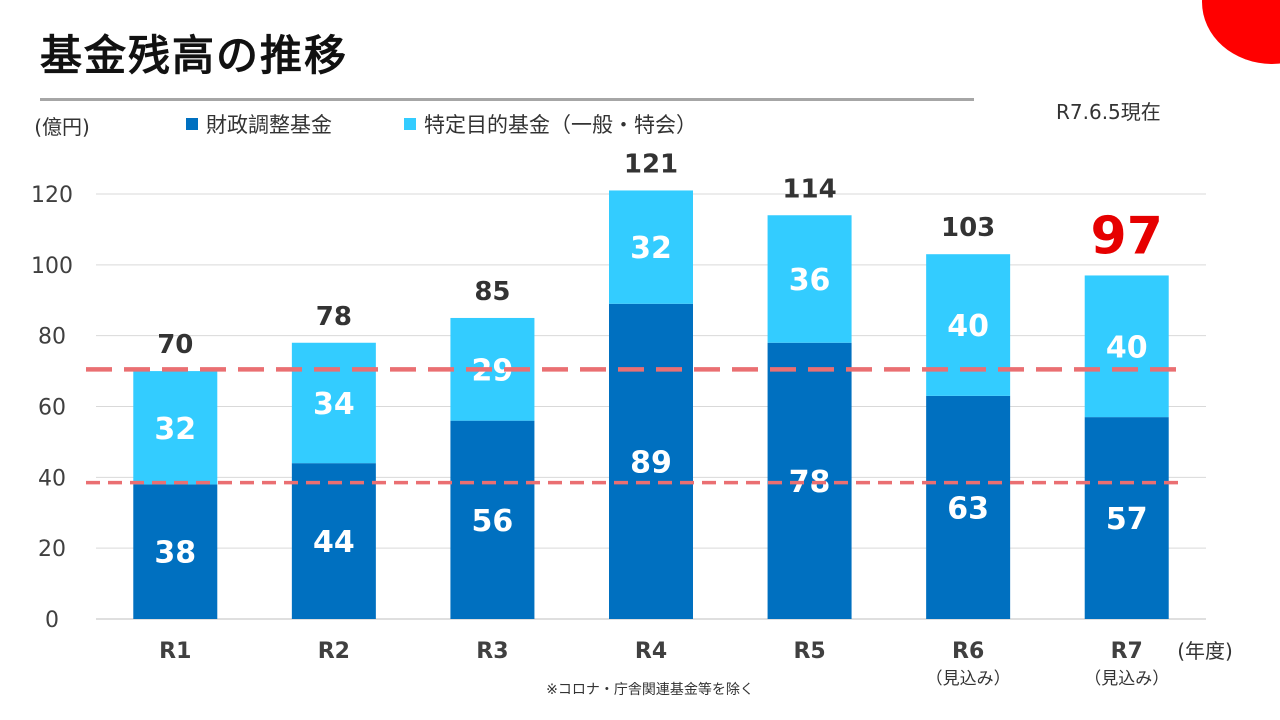 This screenshot has width=1280, height=720. I want to click on x-tick-label: R4, so click(651, 651).